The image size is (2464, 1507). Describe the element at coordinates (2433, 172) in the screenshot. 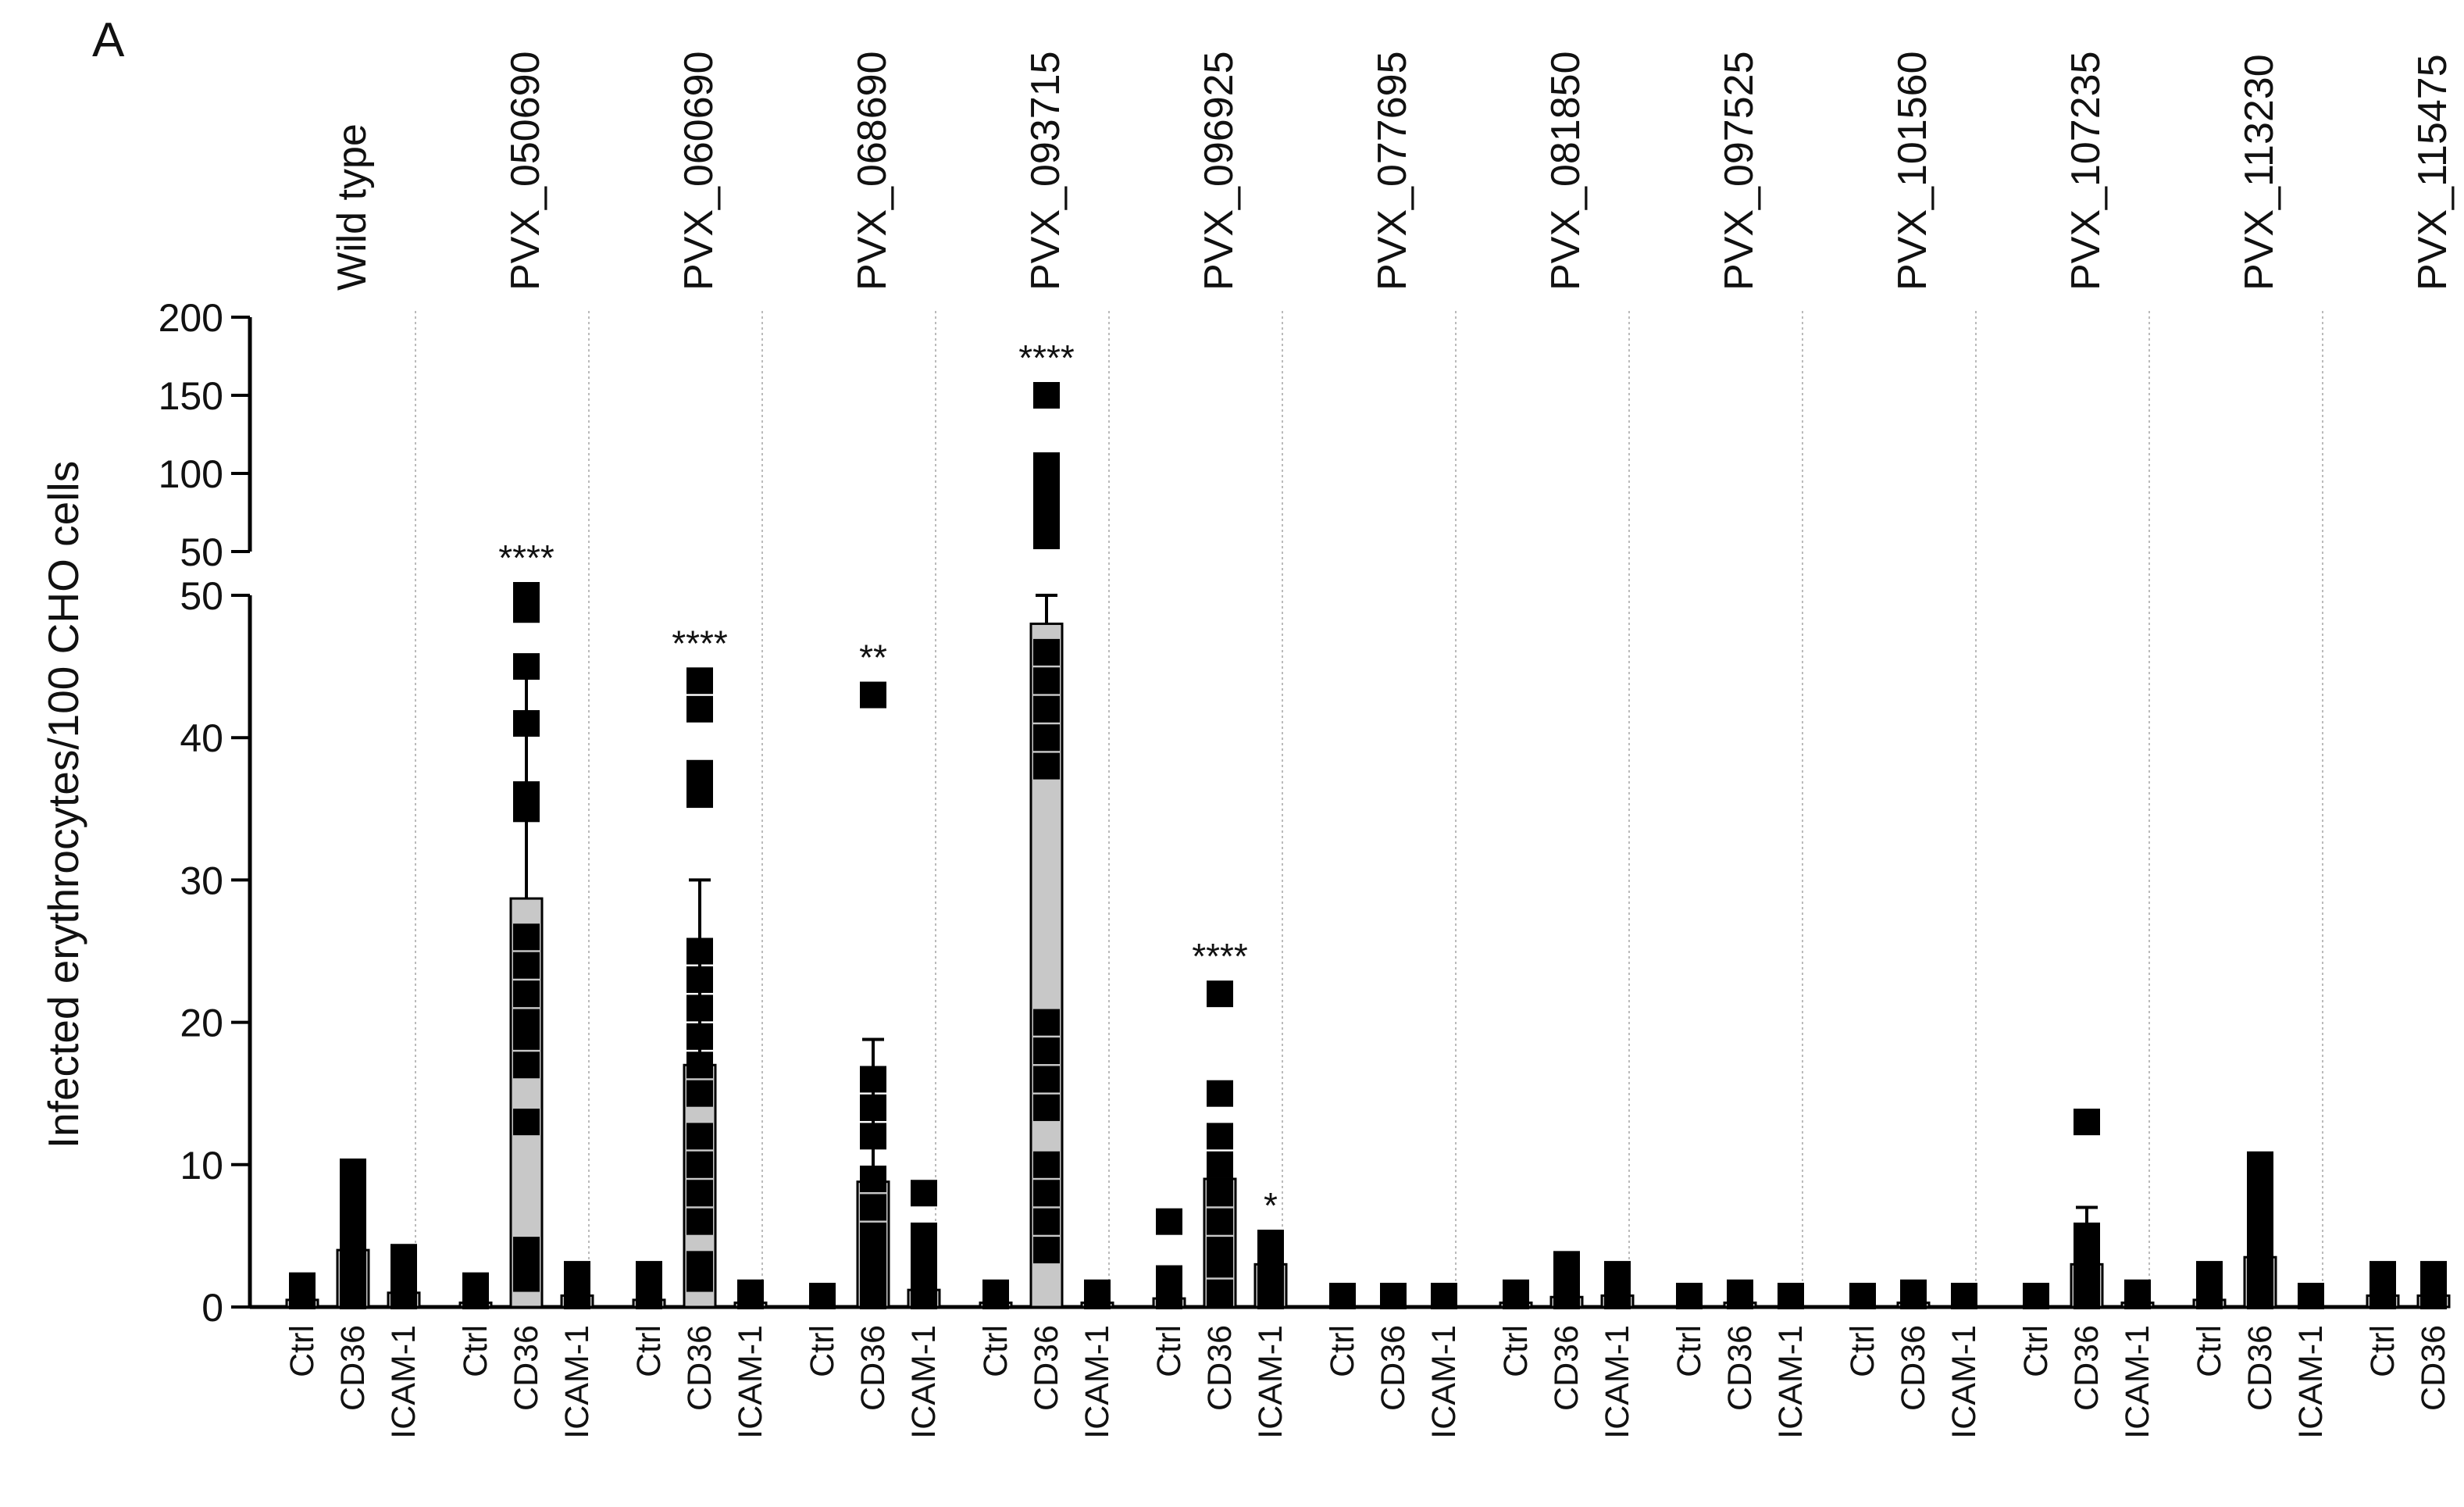

I see `group-label: PVX_115475` at that location.